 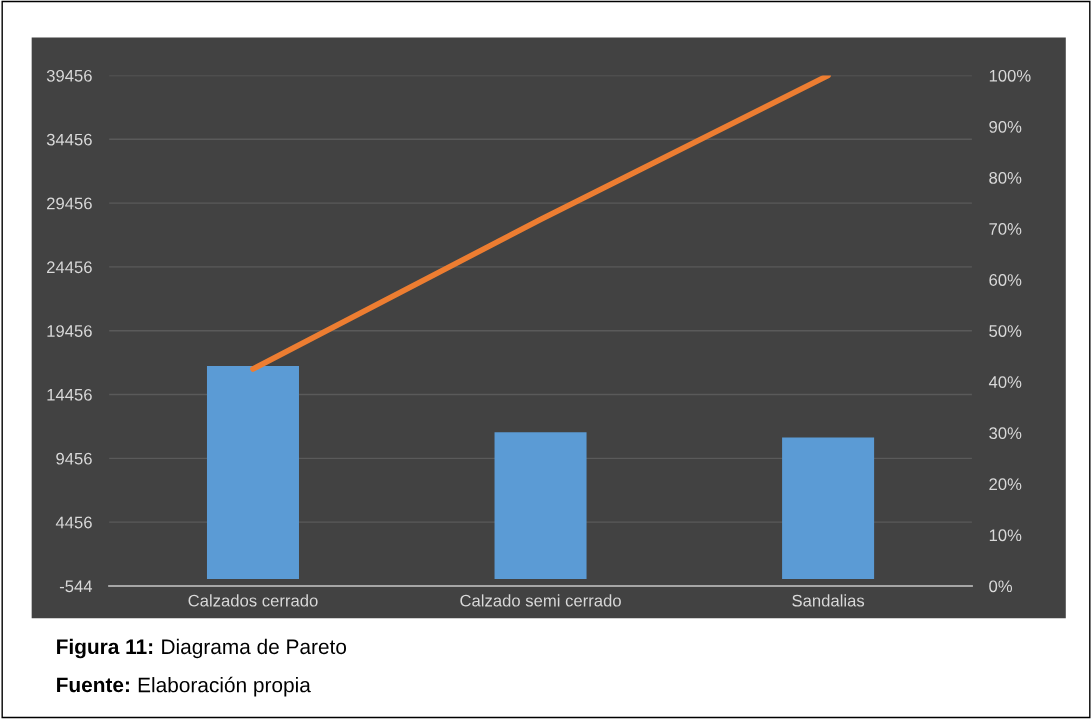 What do you see at coordinates (1005, 433) in the screenshot?
I see `y2-tick-label: 30%` at bounding box center [1005, 433].